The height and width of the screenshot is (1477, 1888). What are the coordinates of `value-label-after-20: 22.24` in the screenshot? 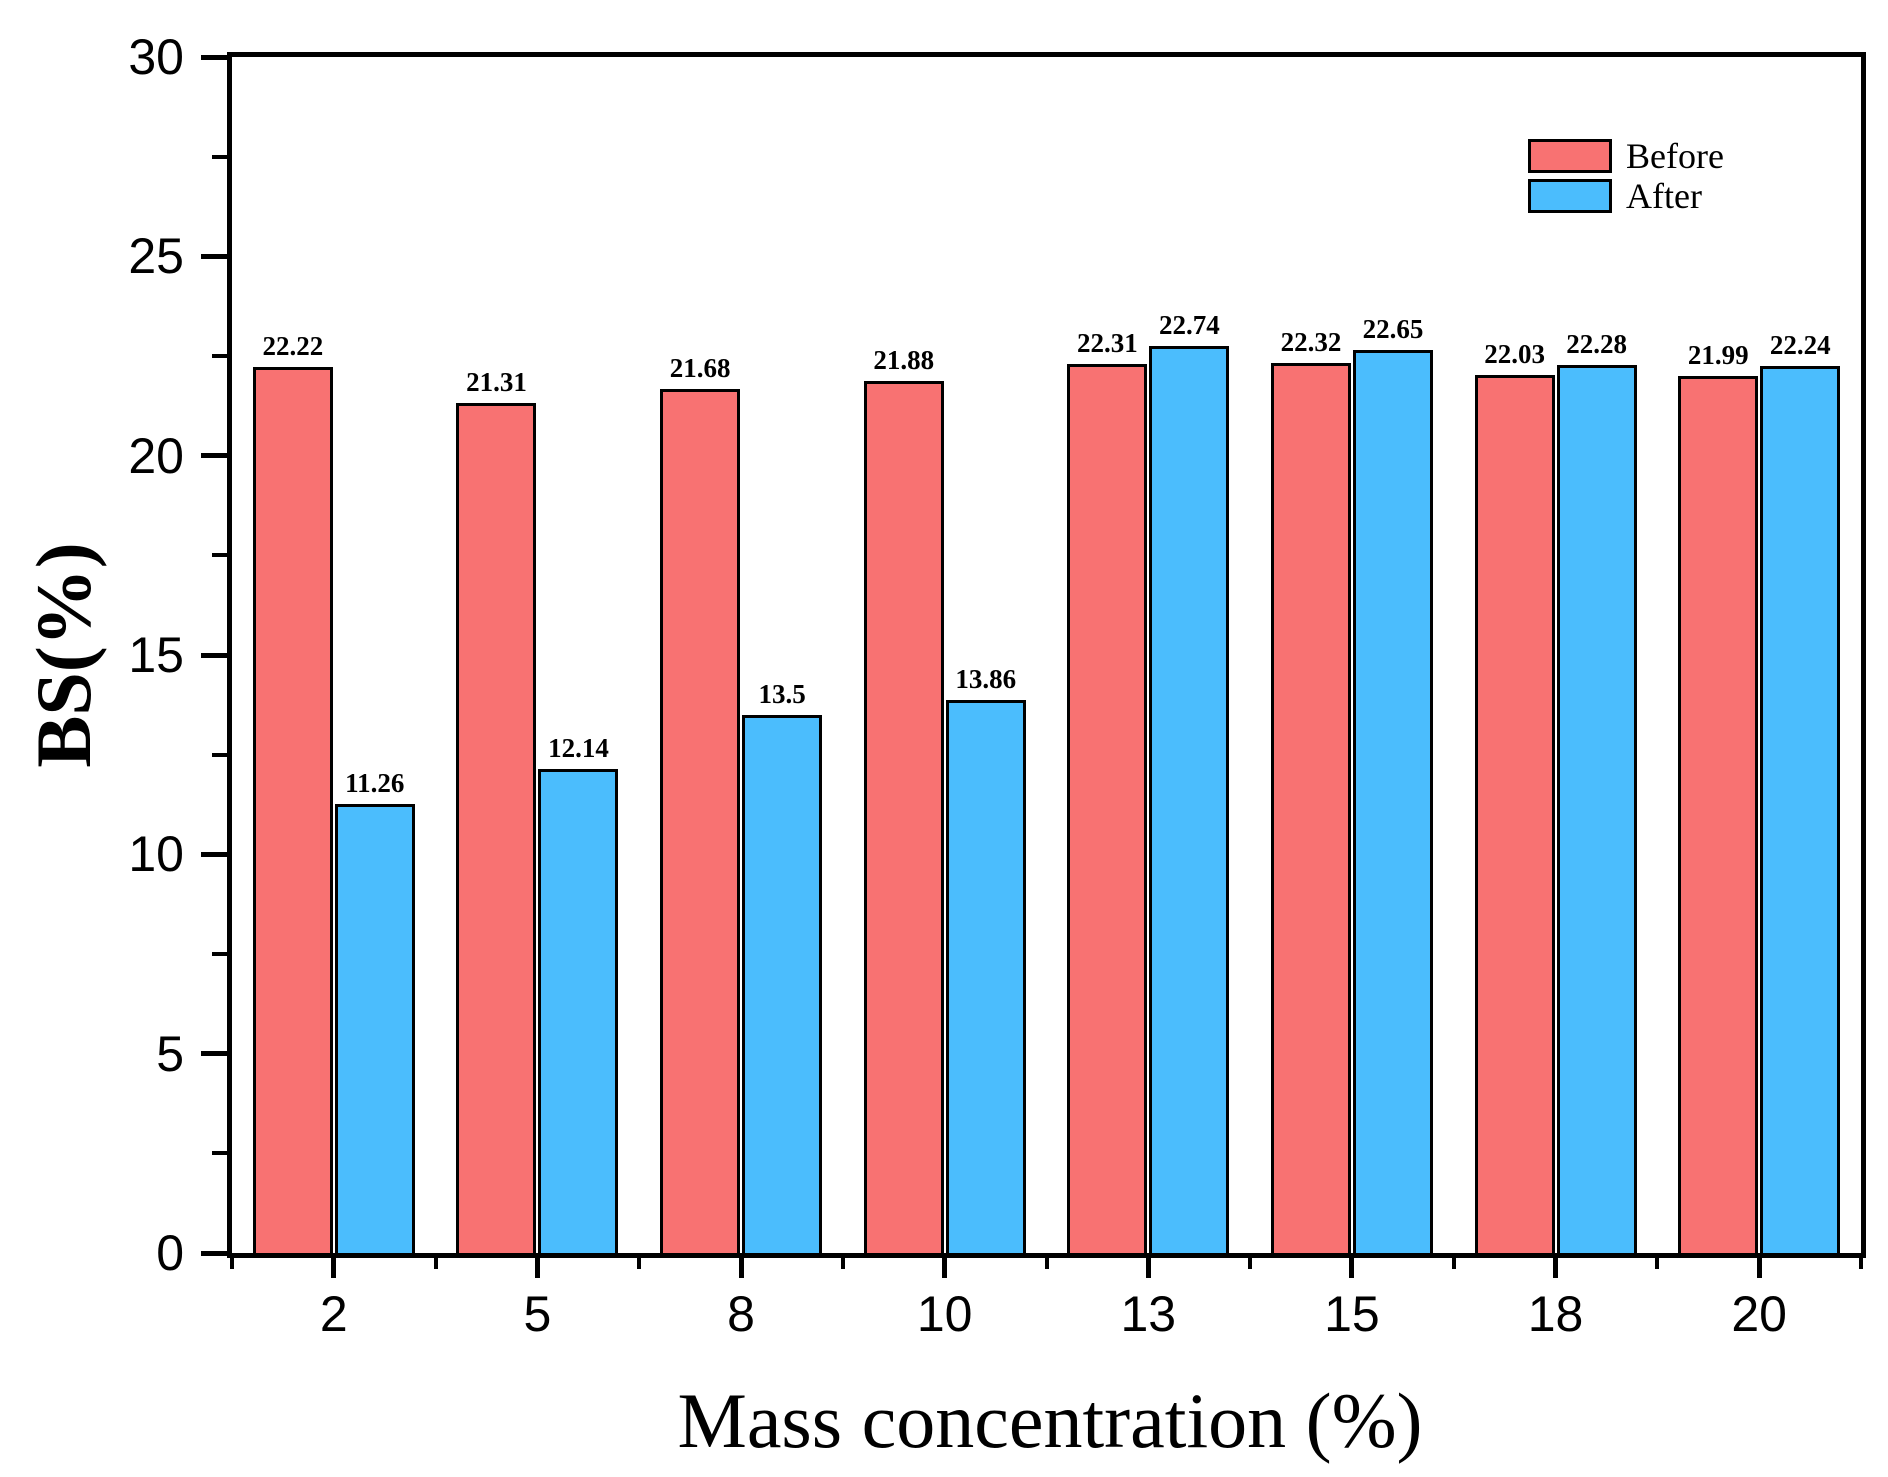 It's located at (1800, 345).